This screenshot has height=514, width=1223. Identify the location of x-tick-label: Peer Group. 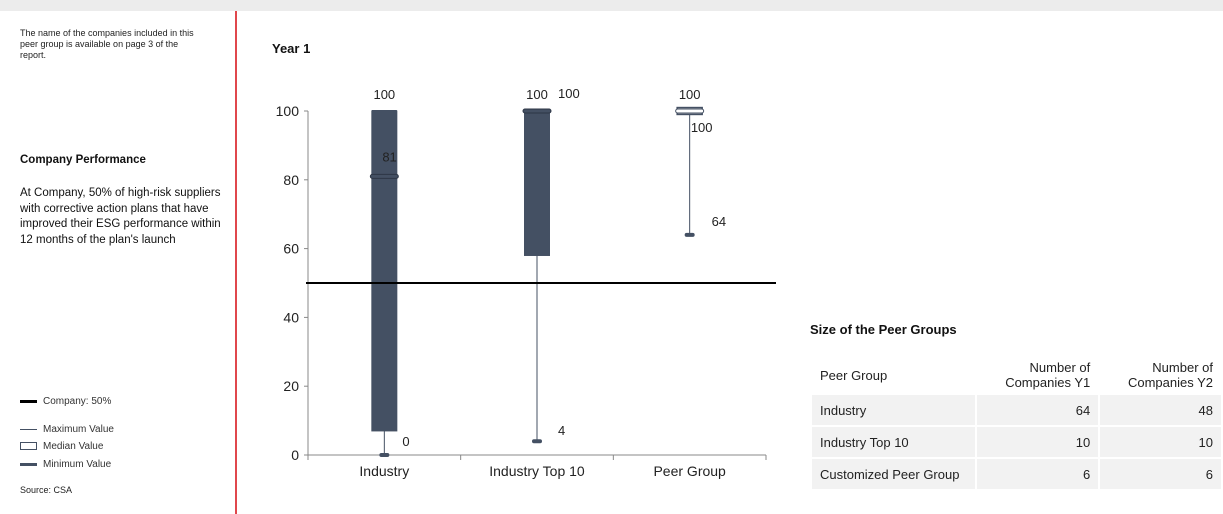
(689, 471).